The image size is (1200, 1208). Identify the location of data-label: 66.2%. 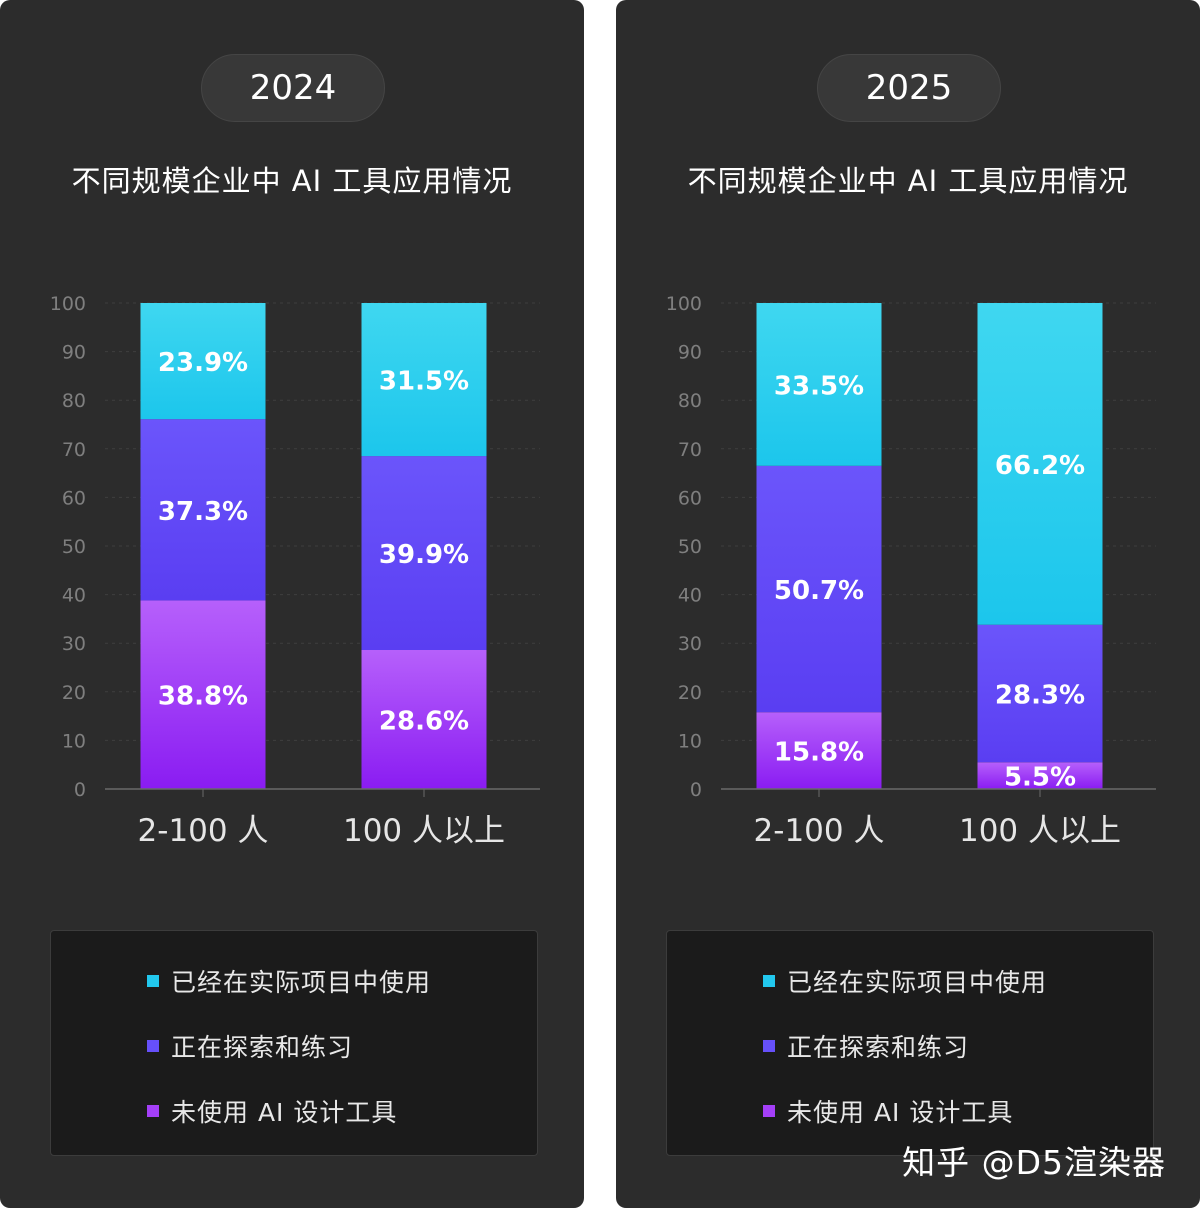
(1040, 466).